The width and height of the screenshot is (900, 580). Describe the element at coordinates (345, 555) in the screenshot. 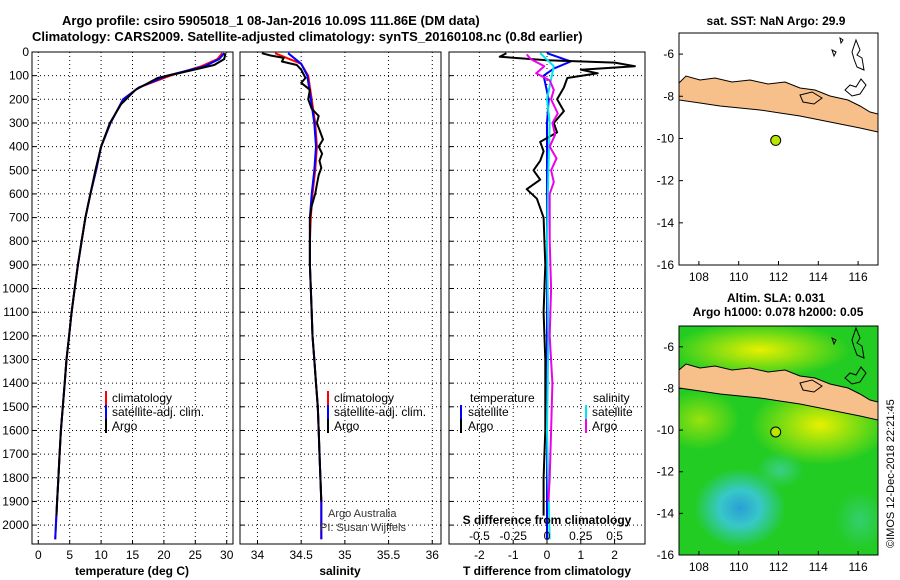

I see `xtick-label: 35` at that location.